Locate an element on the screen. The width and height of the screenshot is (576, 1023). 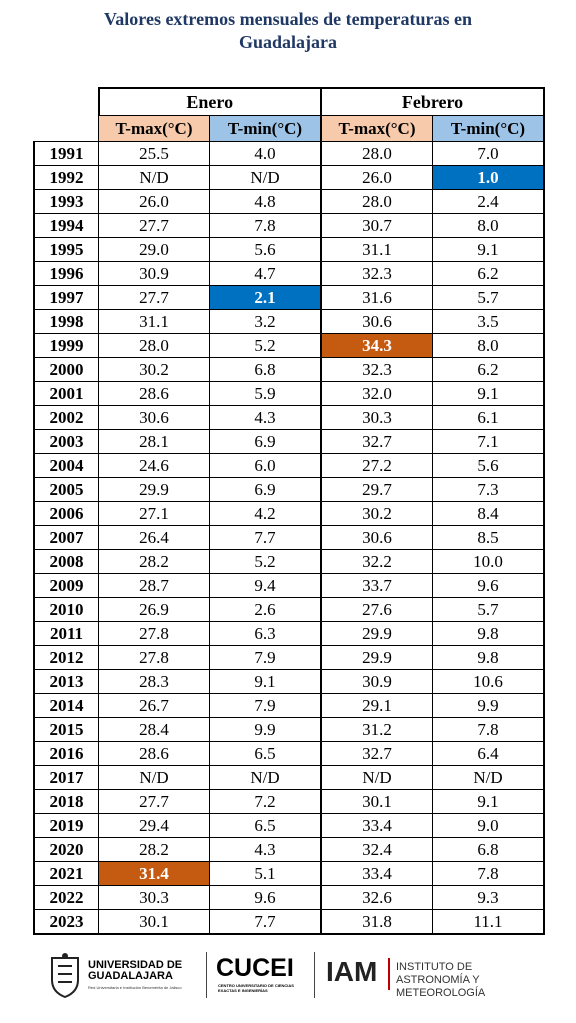
year-cell: 2010 is located at coordinates (66, 609).